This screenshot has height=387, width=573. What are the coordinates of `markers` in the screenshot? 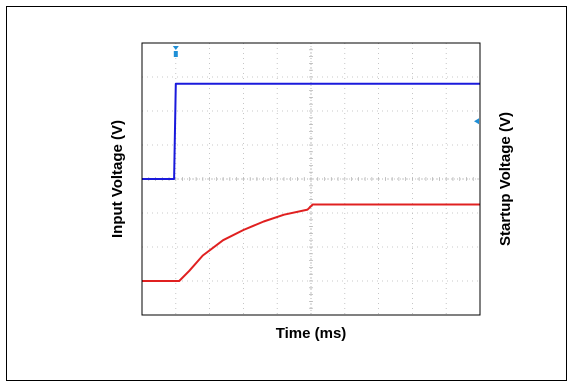 It's located at (325, 85).